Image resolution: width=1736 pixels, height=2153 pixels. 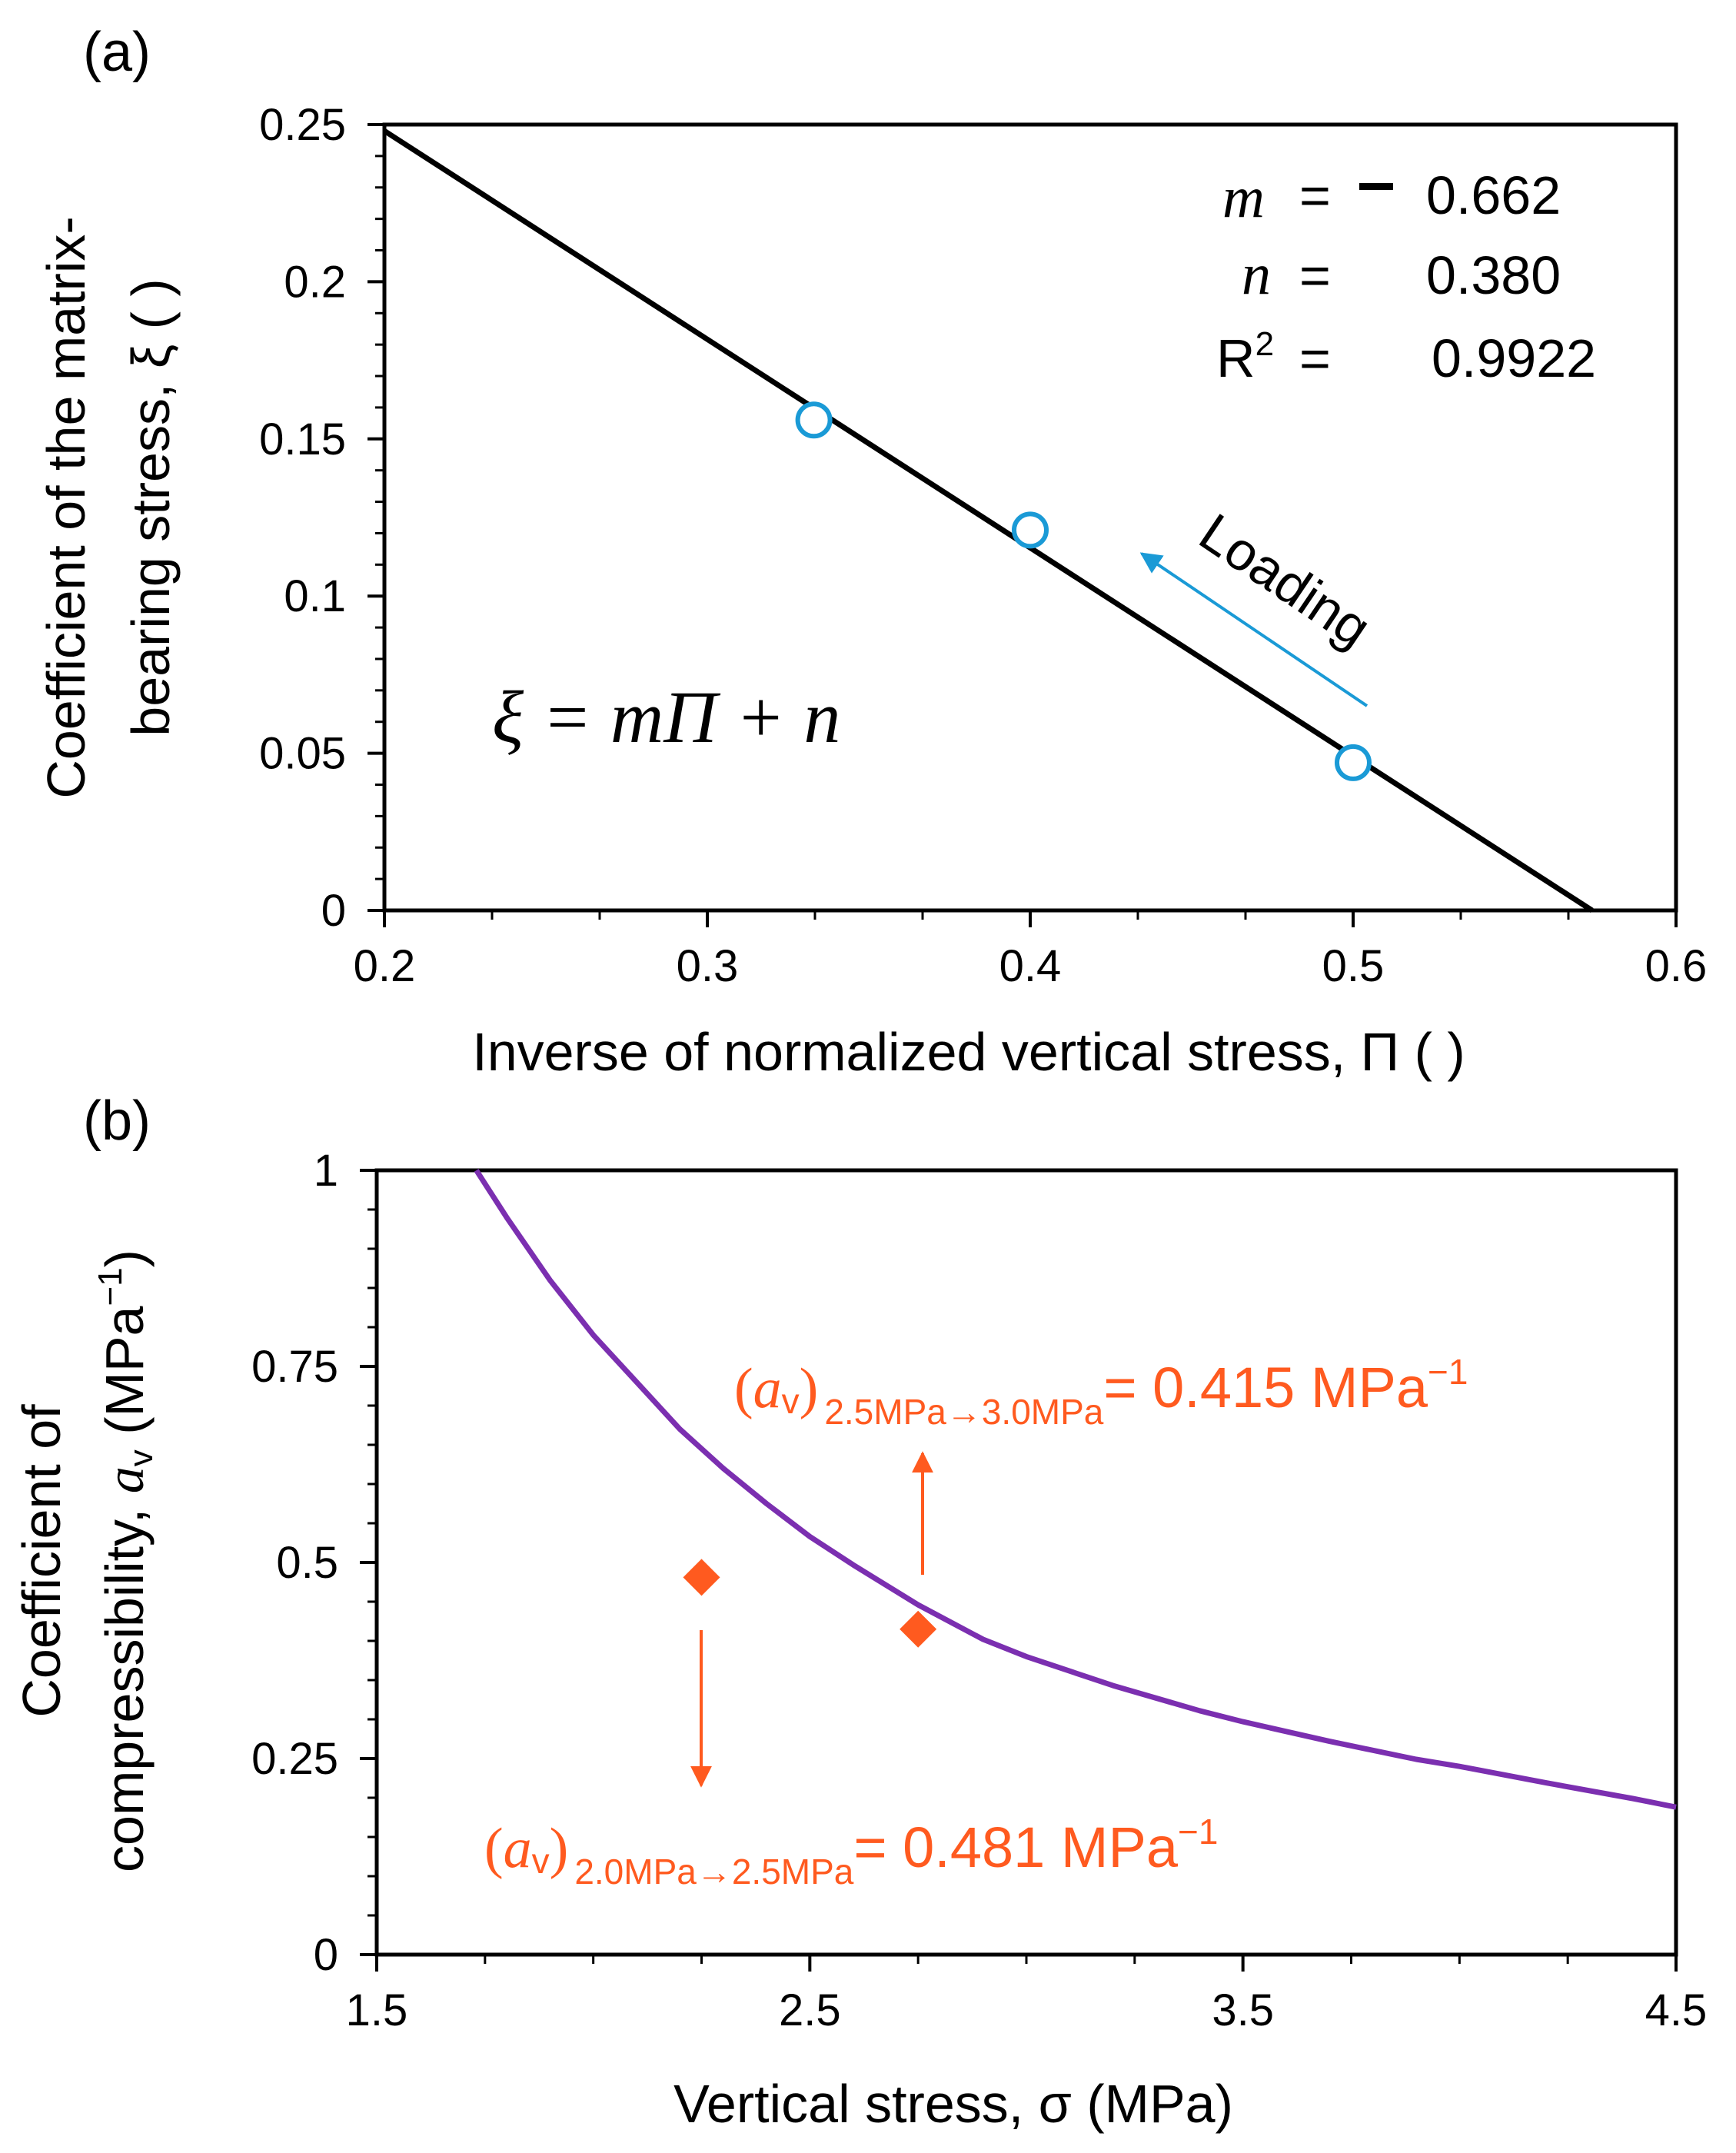 I want to click on x-tick-label: 0.2, so click(x=385, y=966).